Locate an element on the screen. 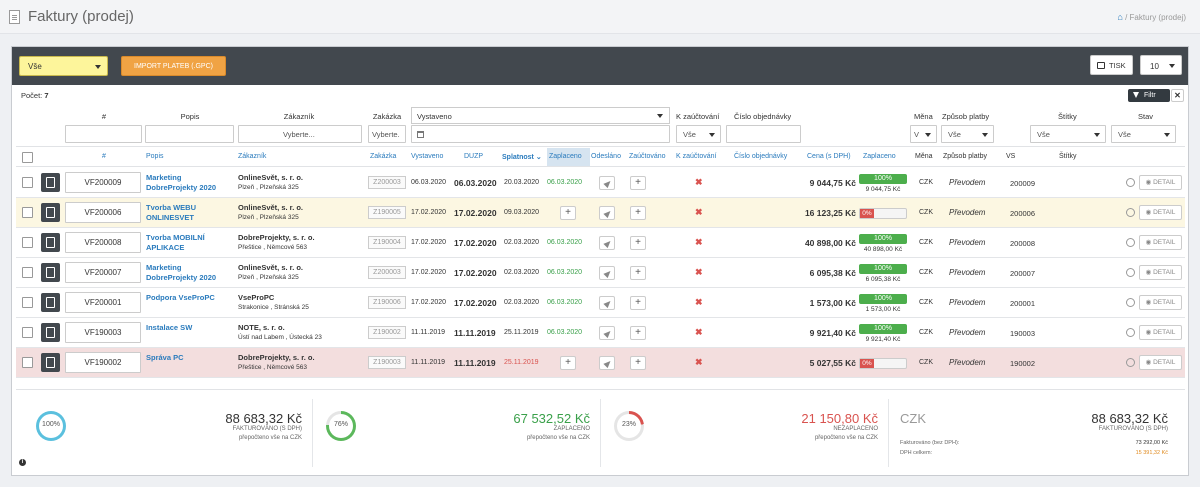 This screenshot has width=1200, height=487. order-tag: Z190006 is located at coordinates (387, 302).